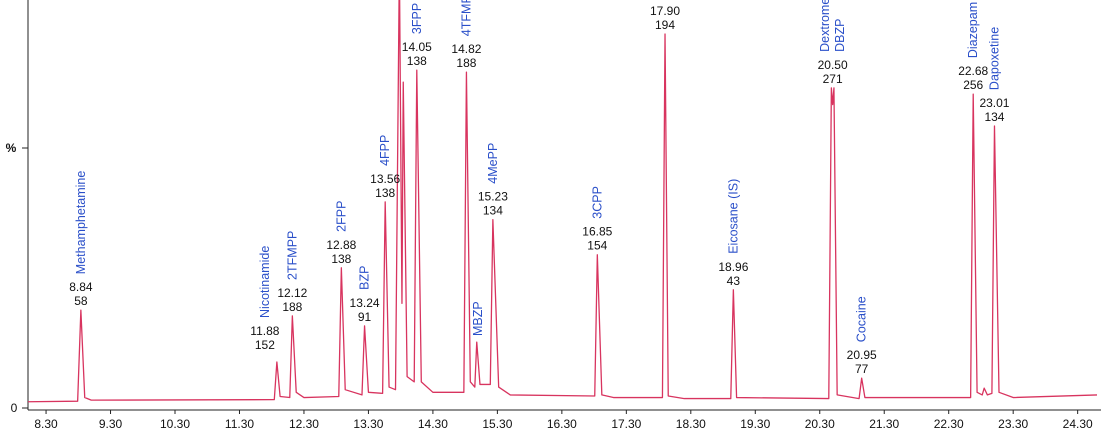 The height and width of the screenshot is (432, 1101). What do you see at coordinates (973, 85) in the screenshot?
I see `peak-mz-label: 256` at bounding box center [973, 85].